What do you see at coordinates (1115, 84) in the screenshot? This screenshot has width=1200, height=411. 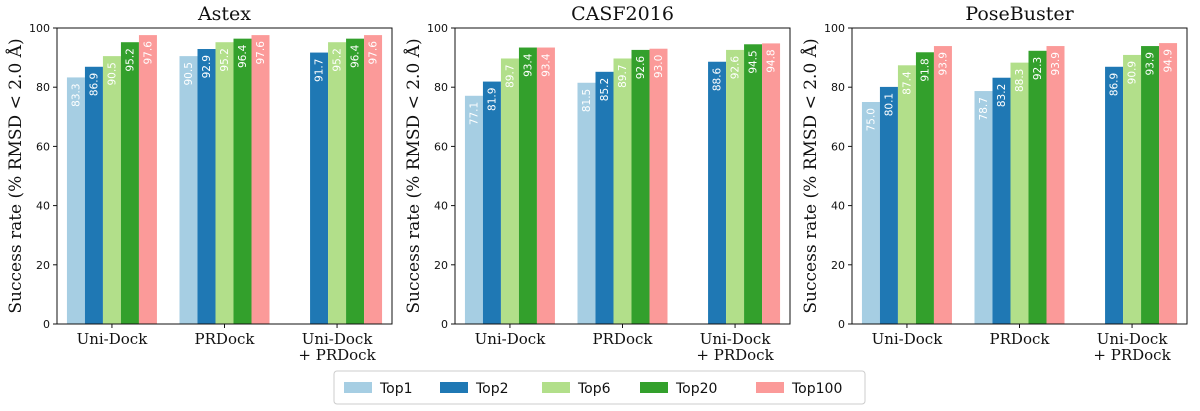 I see `data-label-posebuster-uni-dock-prdock-top2: 86.9` at bounding box center [1115, 84].